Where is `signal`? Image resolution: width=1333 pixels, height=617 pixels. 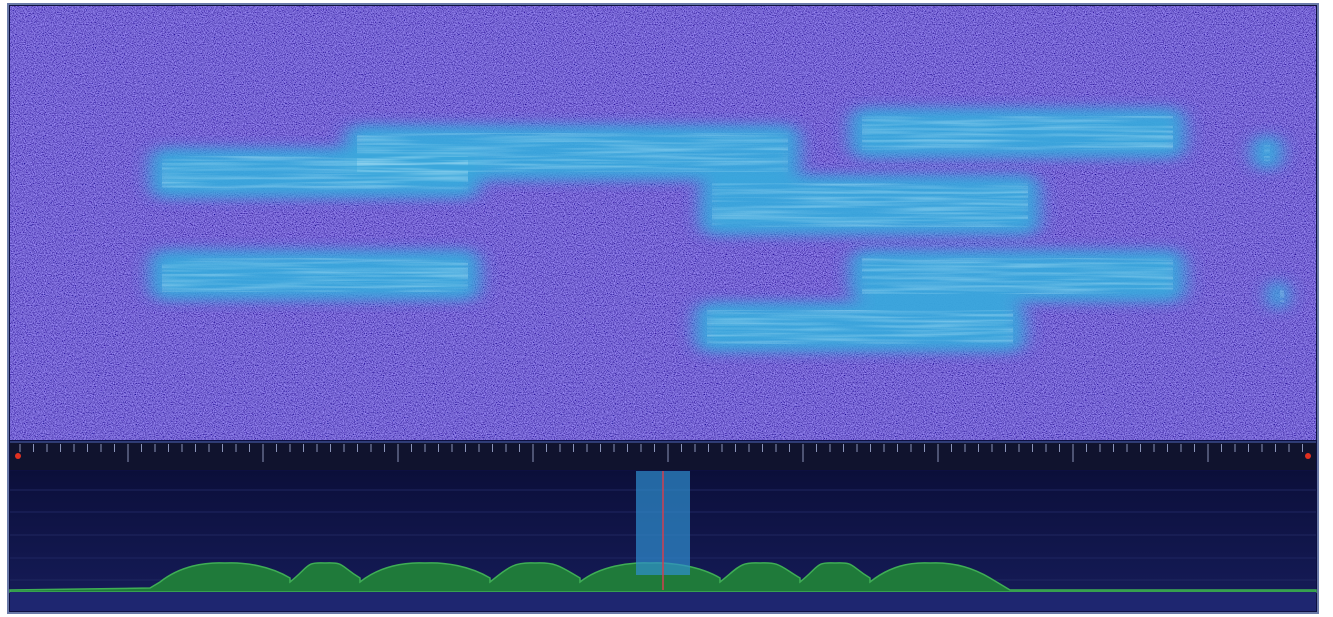 signal is located at coordinates (1278, 295).